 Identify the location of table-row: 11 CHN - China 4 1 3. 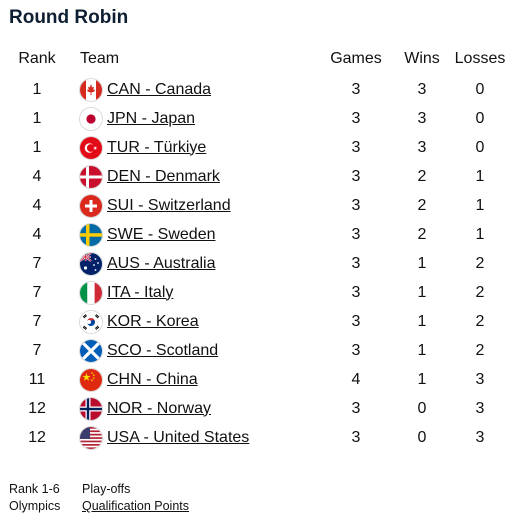
(258, 379).